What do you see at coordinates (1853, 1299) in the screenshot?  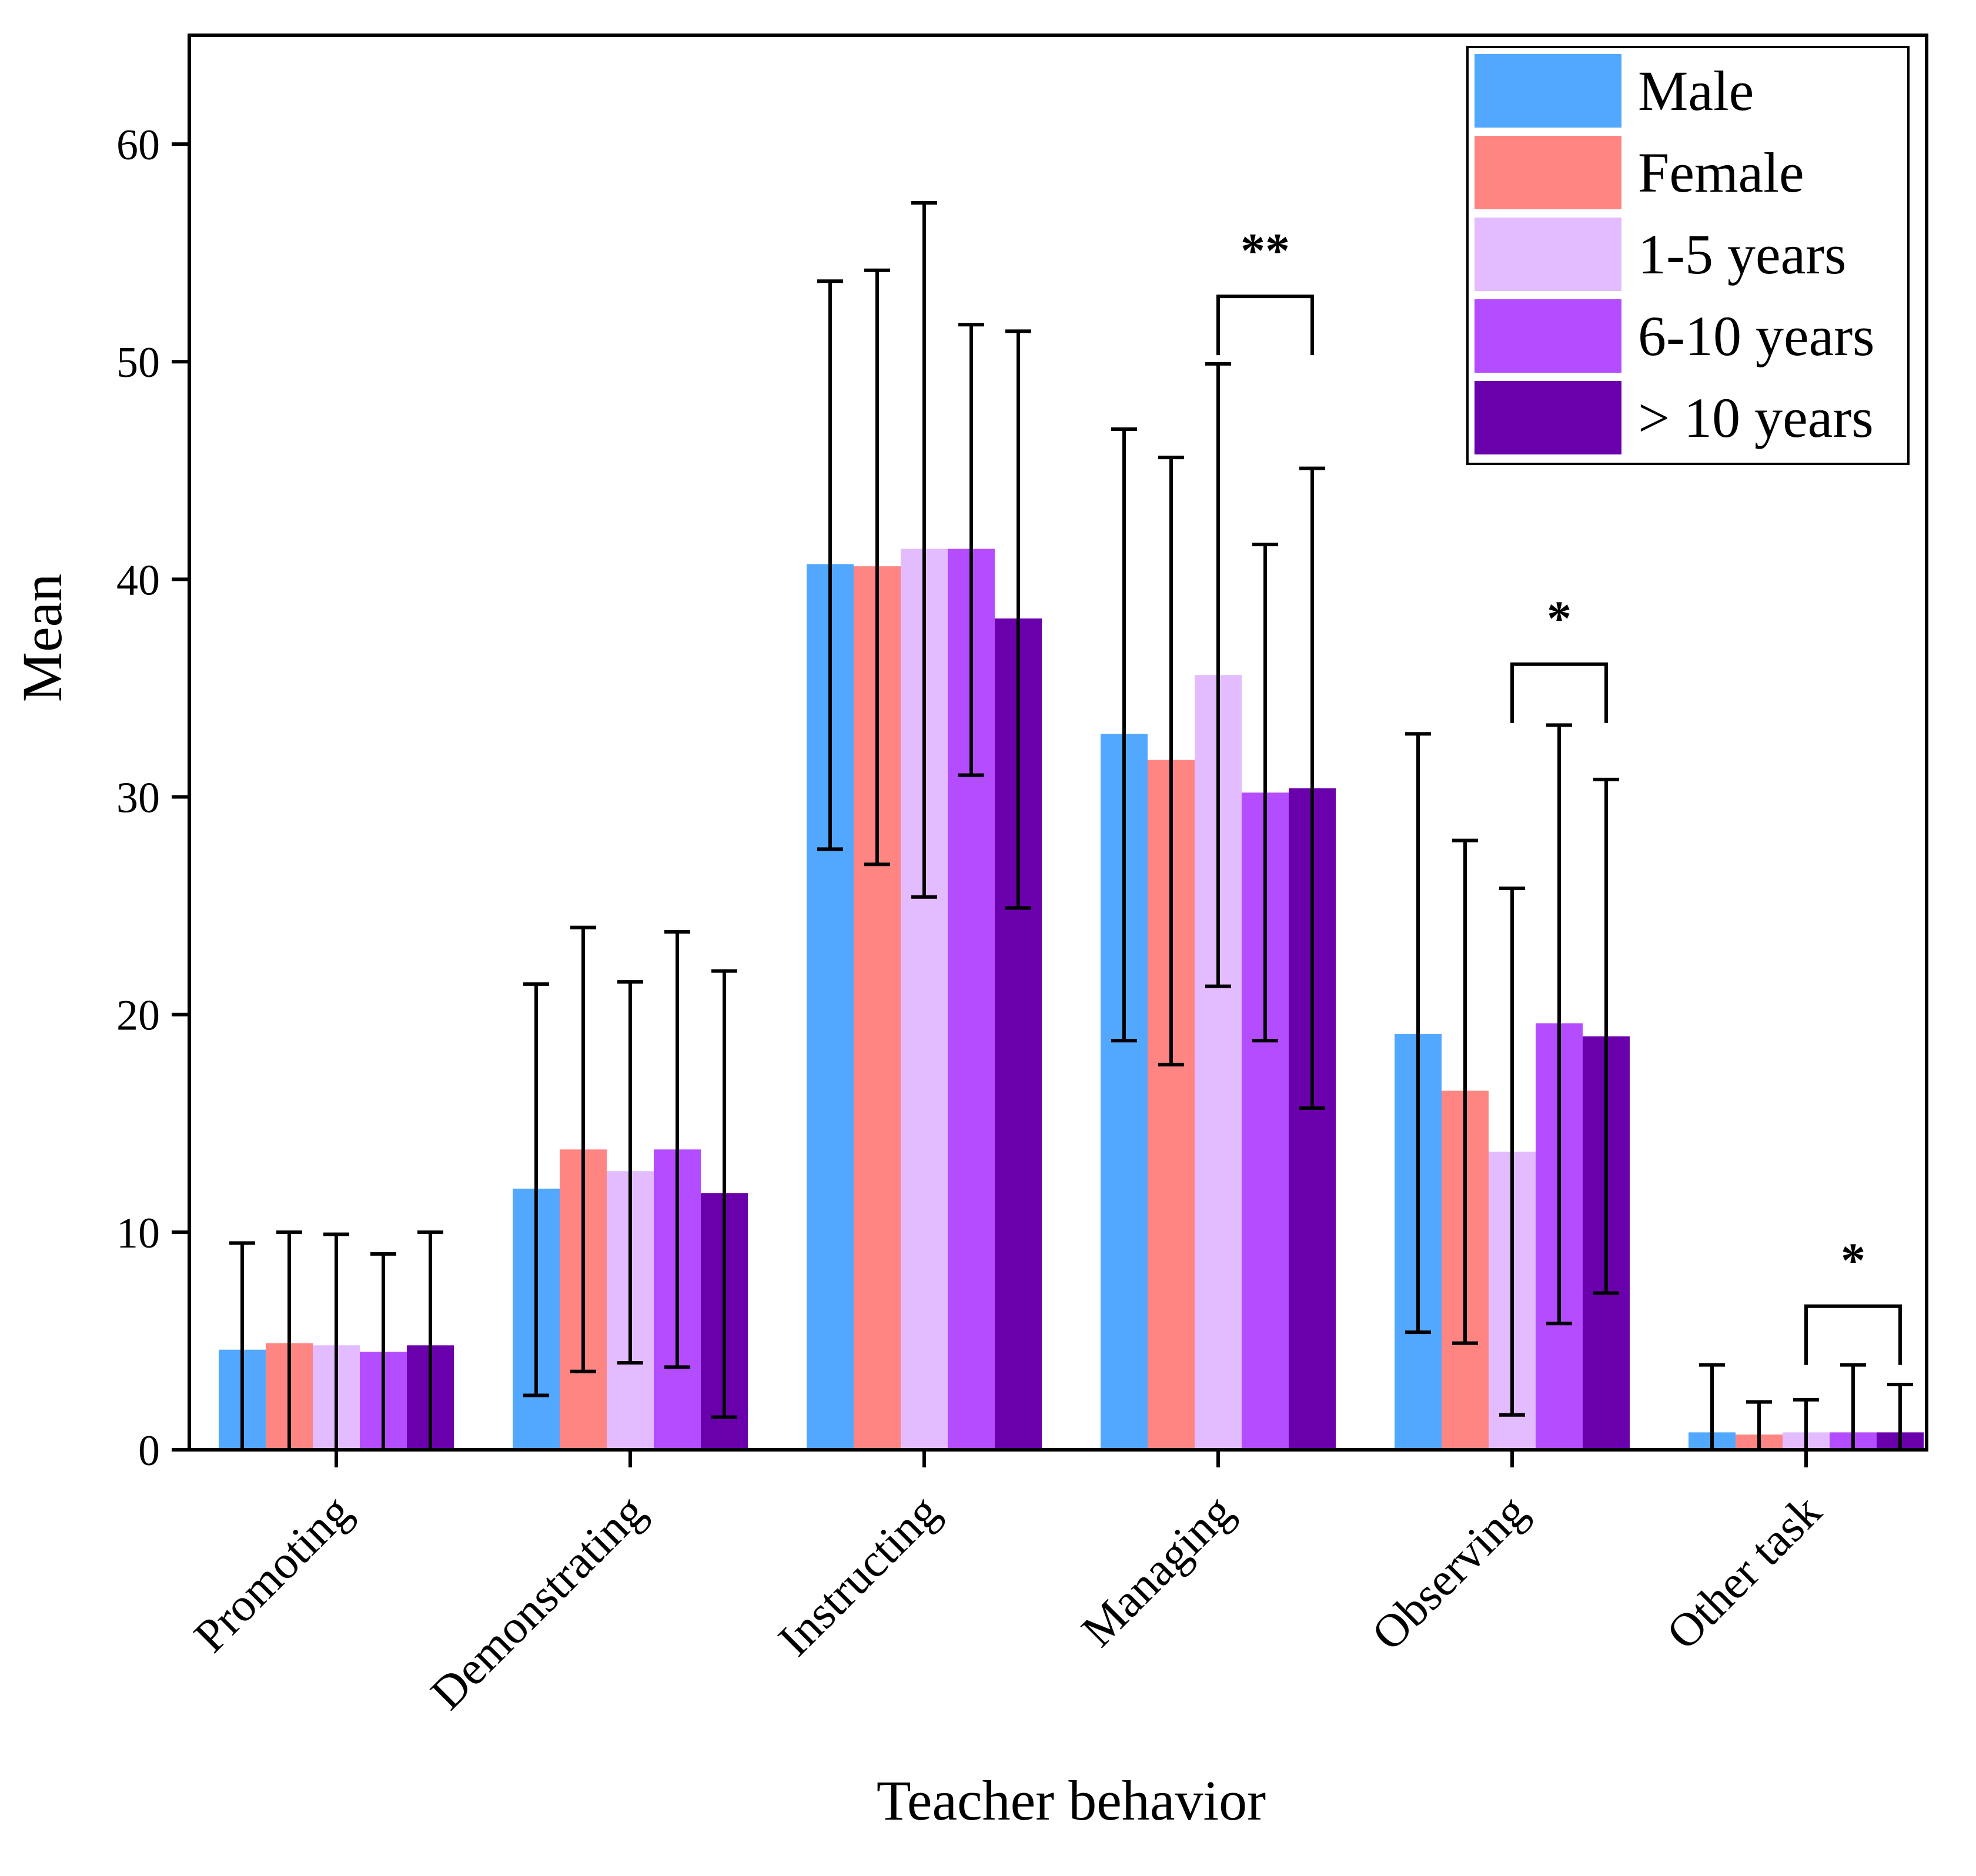 I see `significance-bracket-3: *` at bounding box center [1853, 1299].